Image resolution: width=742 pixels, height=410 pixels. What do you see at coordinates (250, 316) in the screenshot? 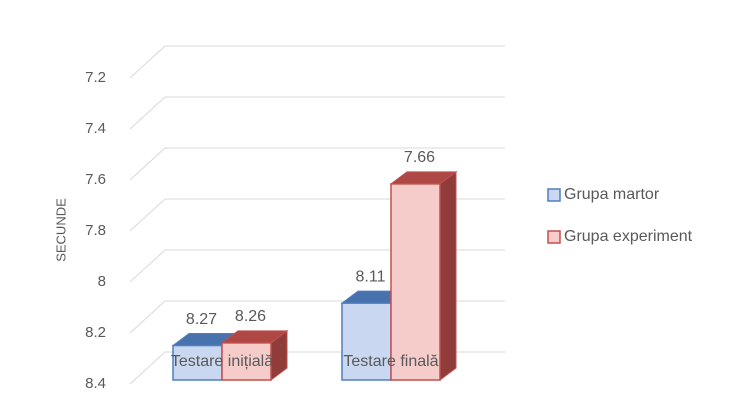
I see `data-label: 8.26` at bounding box center [250, 316].